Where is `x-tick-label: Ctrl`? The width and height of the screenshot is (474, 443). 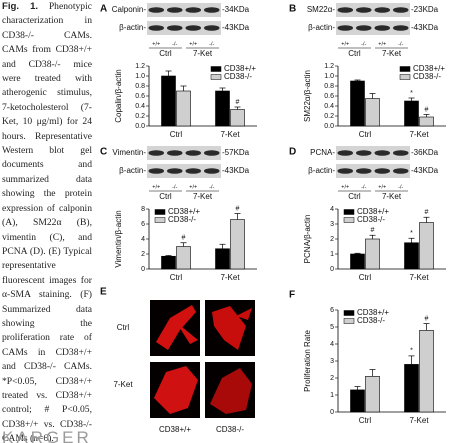 x-tick-label: Ctrl is located at coordinates (176, 277).